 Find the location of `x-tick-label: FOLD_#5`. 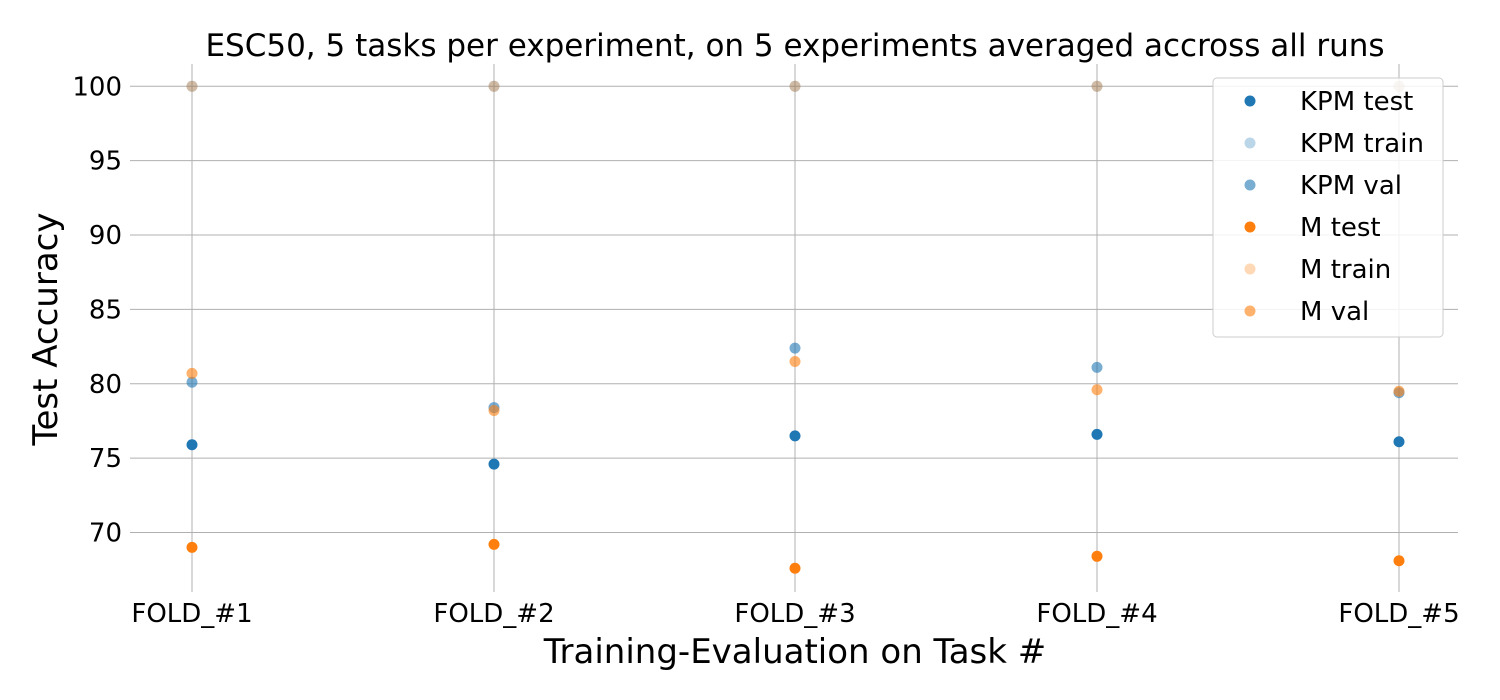

x-tick-label: FOLD_#5 is located at coordinates (1398, 614).